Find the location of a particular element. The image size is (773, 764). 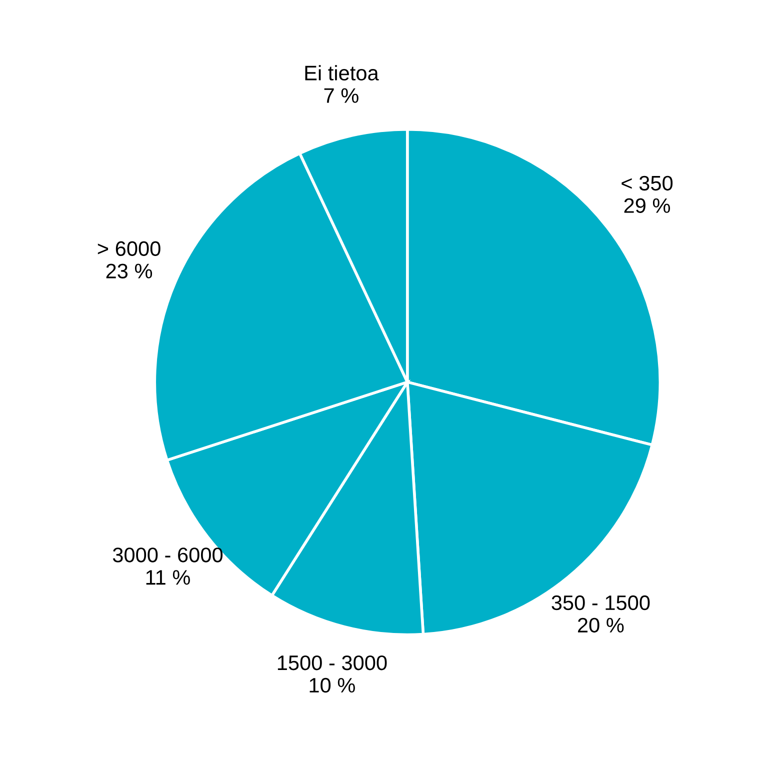

data-label: 29 % is located at coordinates (647, 206).